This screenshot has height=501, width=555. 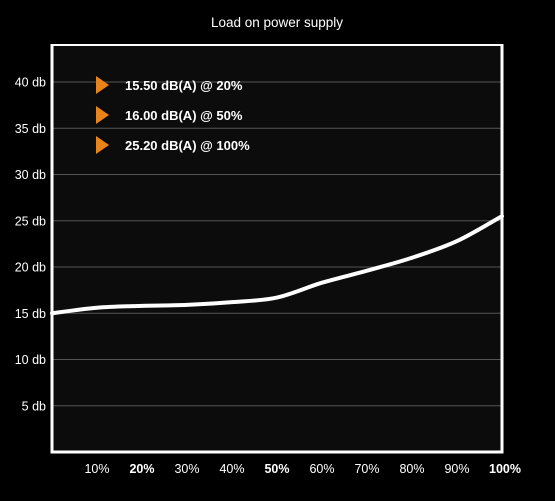 What do you see at coordinates (505, 469) in the screenshot?
I see `x-tick-label: 100%` at bounding box center [505, 469].